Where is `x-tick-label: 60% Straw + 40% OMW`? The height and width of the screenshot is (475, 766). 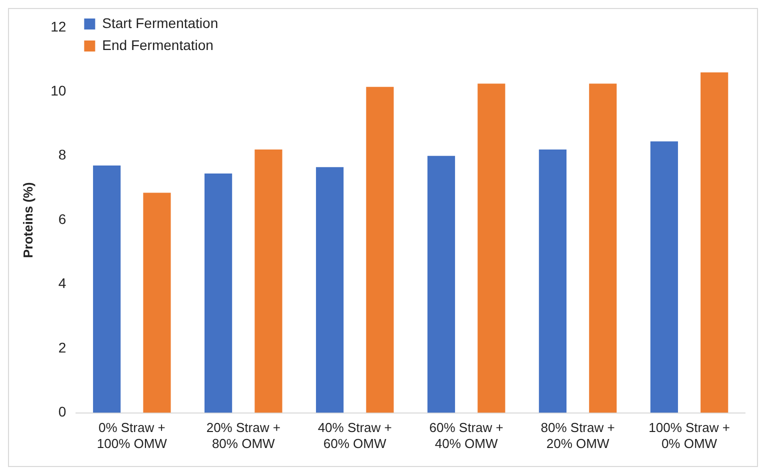 x-tick-label: 60% Straw + 40% OMW is located at coordinates (466, 435).